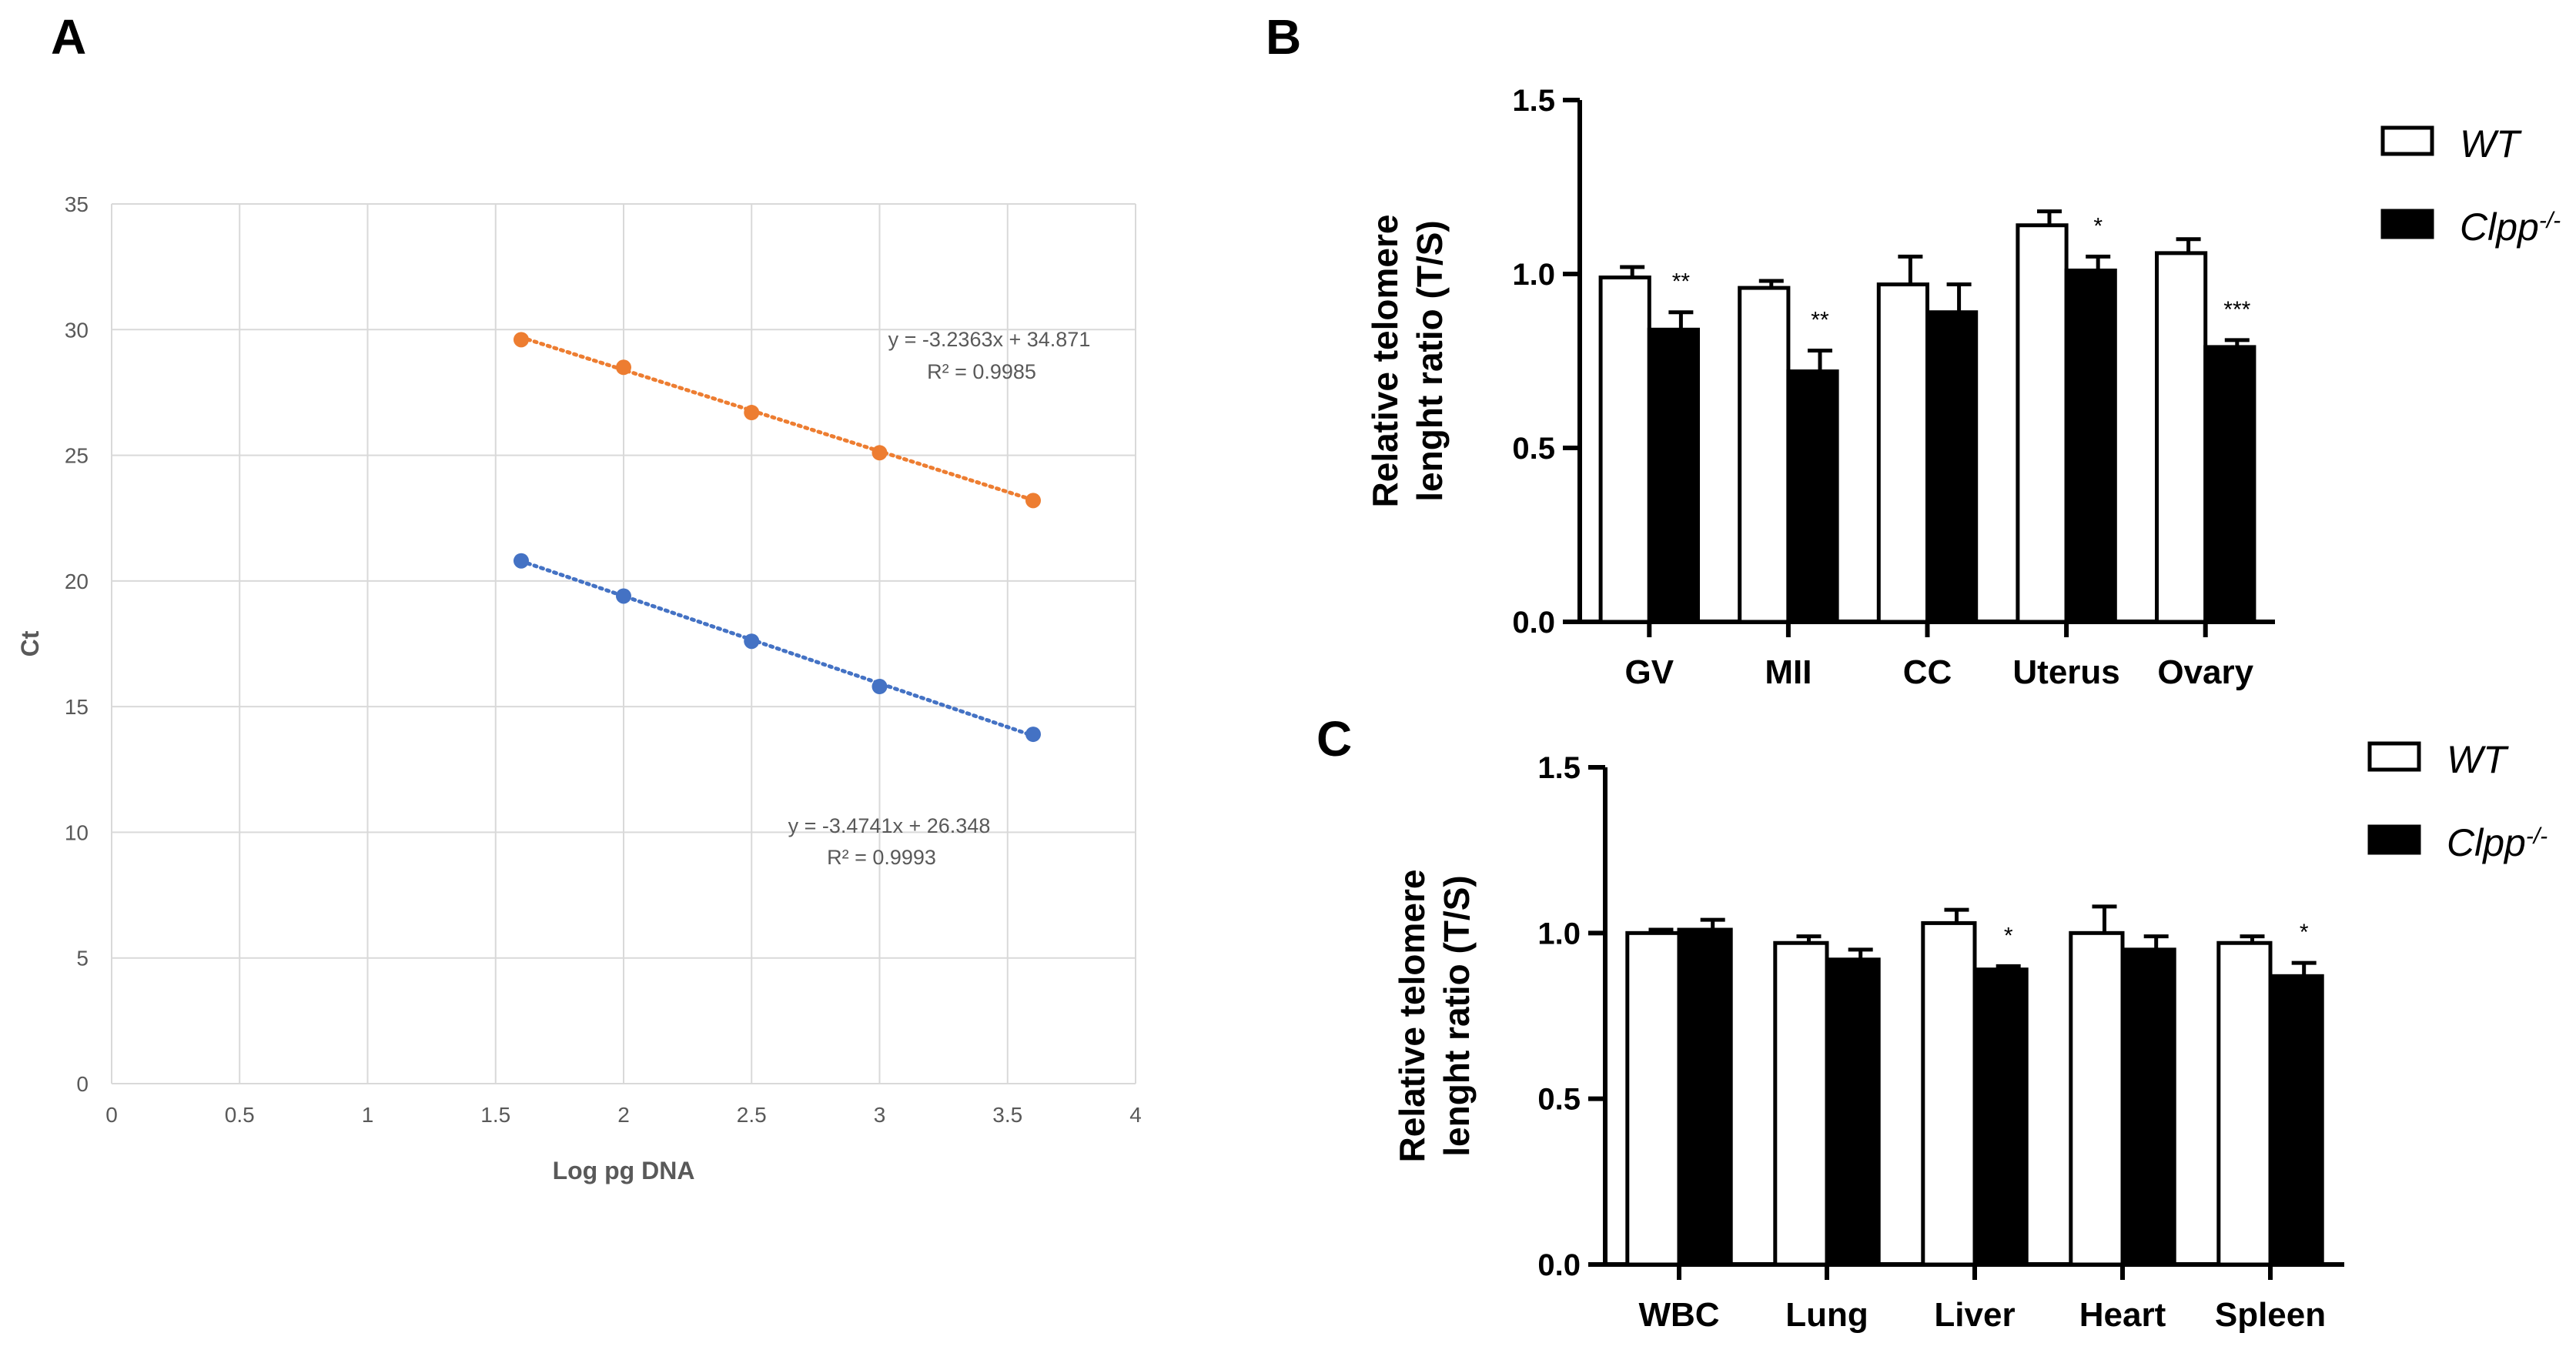  Describe the element at coordinates (83, 959) in the screenshot. I see `a-y-tick: 5` at that location.